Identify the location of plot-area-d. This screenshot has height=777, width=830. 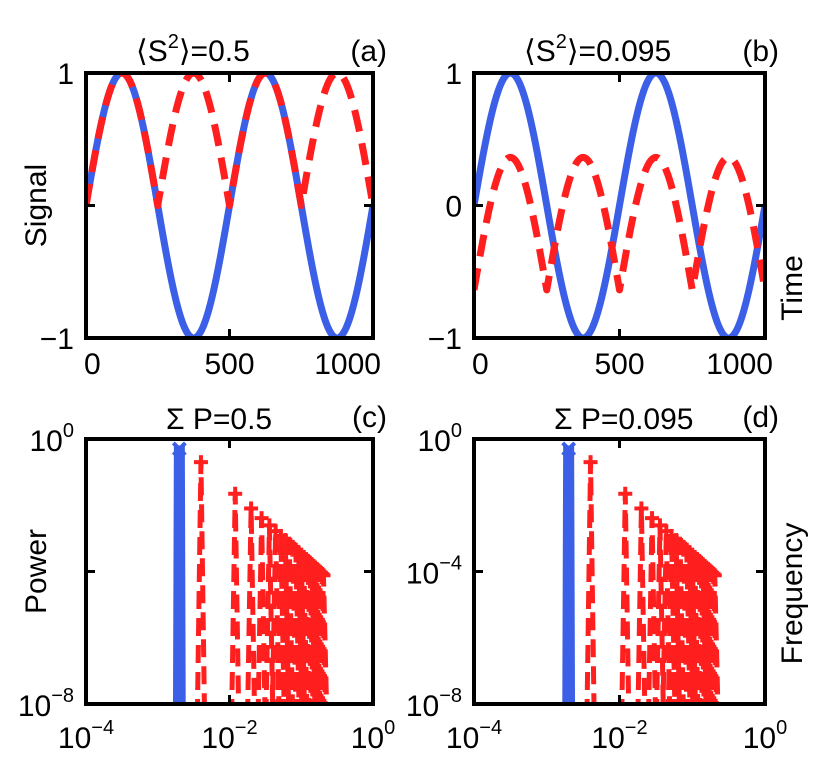
(641, 574).